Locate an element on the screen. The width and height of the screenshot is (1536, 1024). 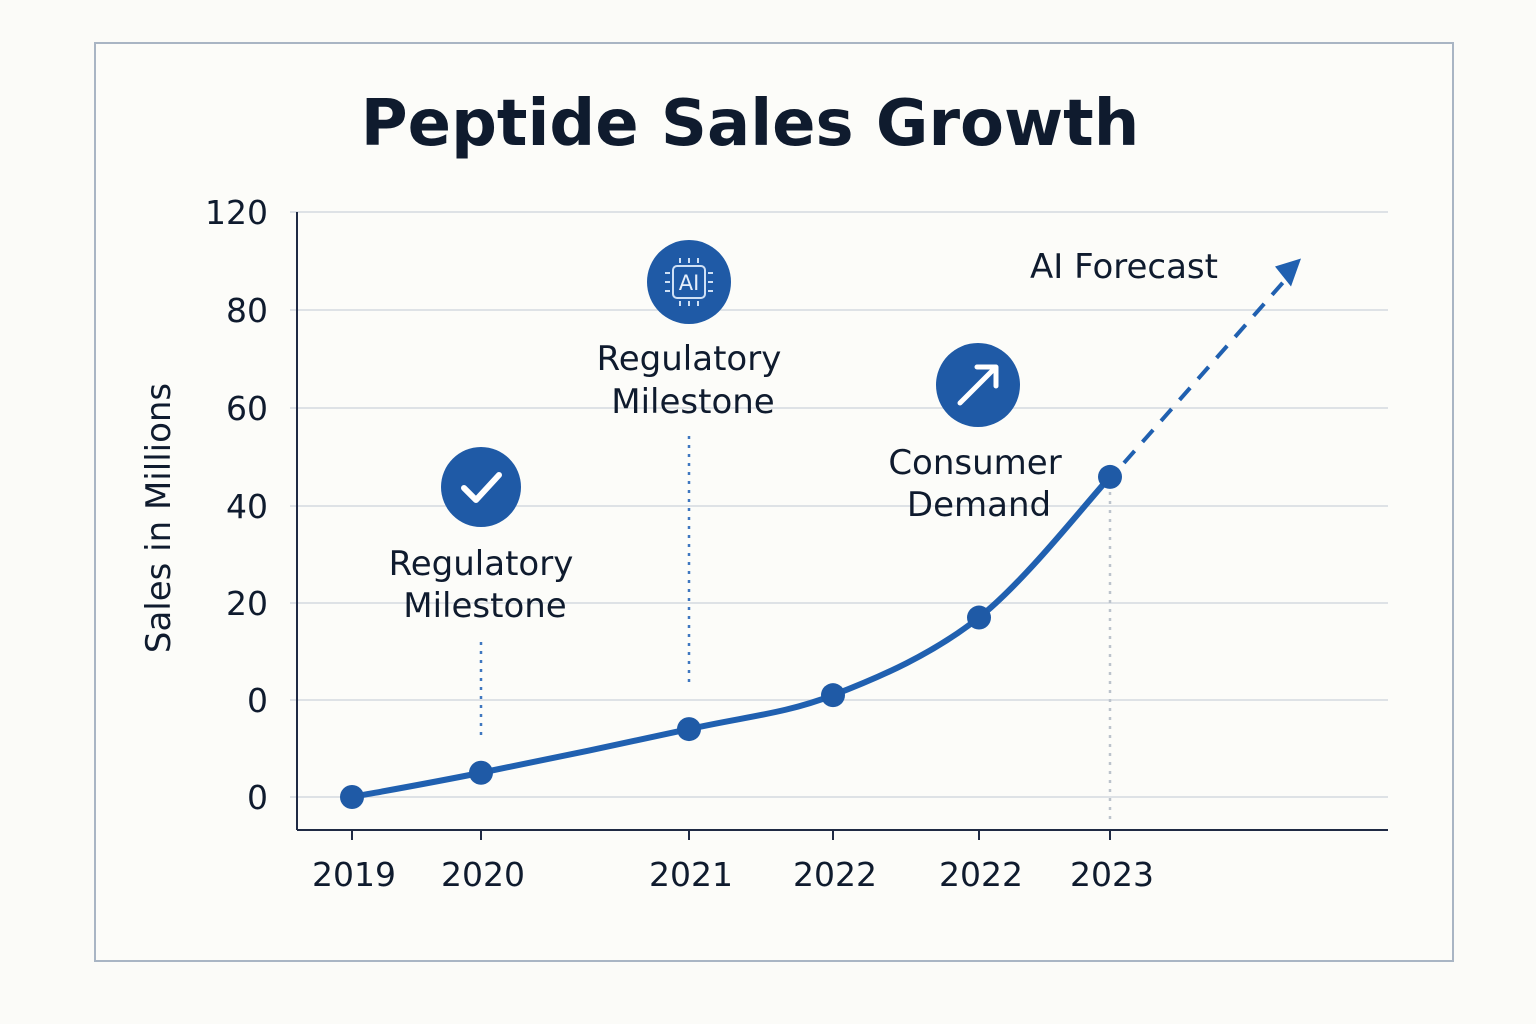
ai-chip-label: AI is located at coordinates (689, 283).